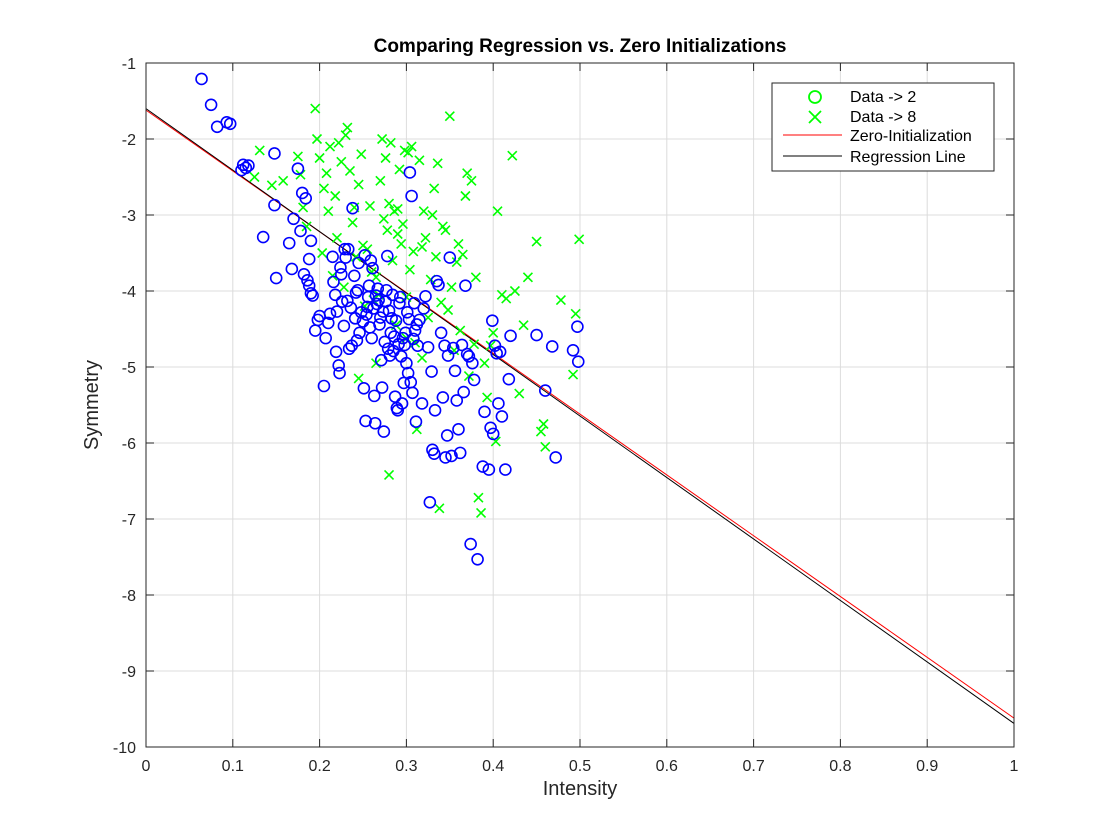  Describe the element at coordinates (129, 216) in the screenshot. I see `y-tick-label: -3` at that location.